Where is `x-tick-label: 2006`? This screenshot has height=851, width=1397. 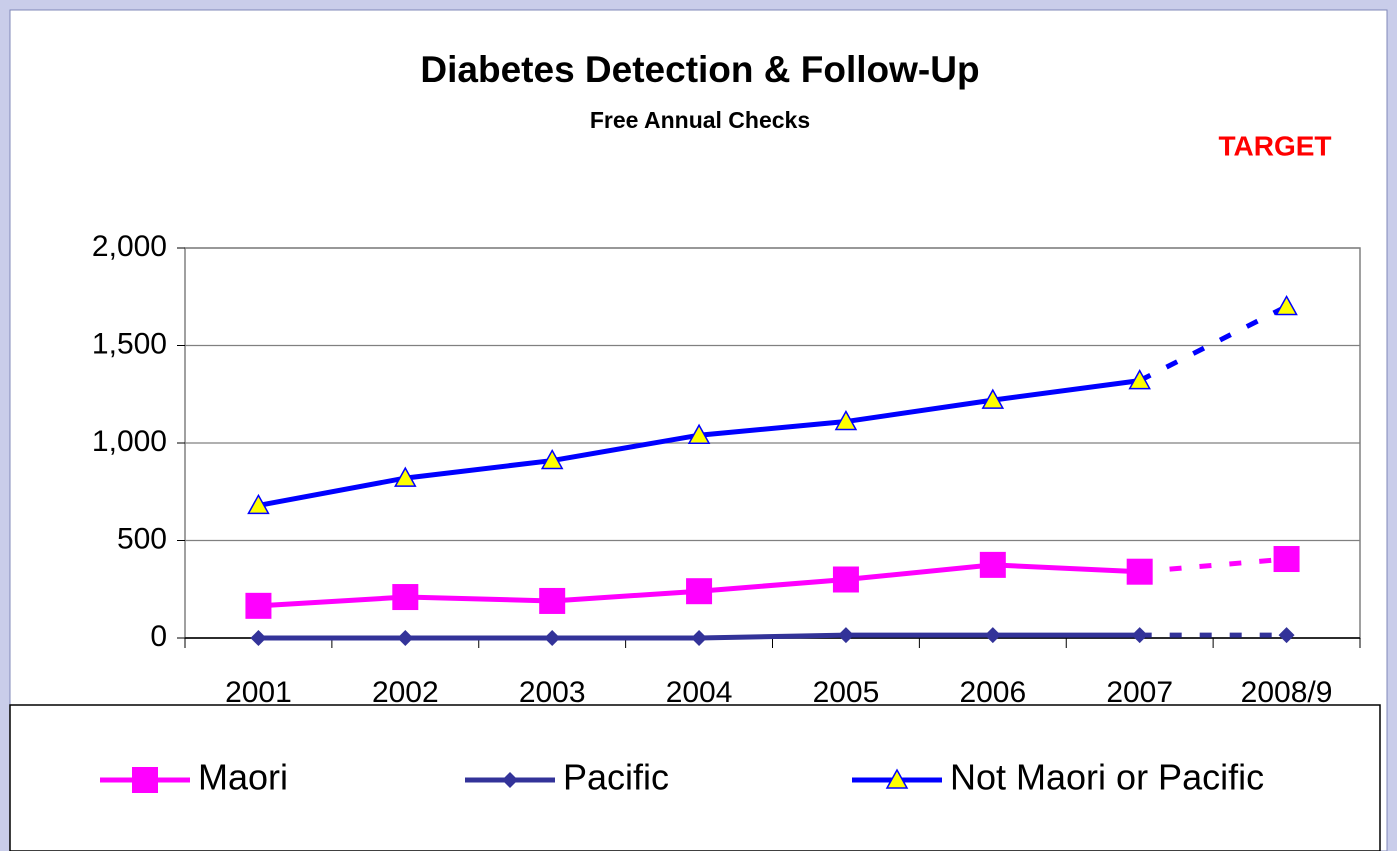 x-tick-label: 2006 is located at coordinates (992, 692).